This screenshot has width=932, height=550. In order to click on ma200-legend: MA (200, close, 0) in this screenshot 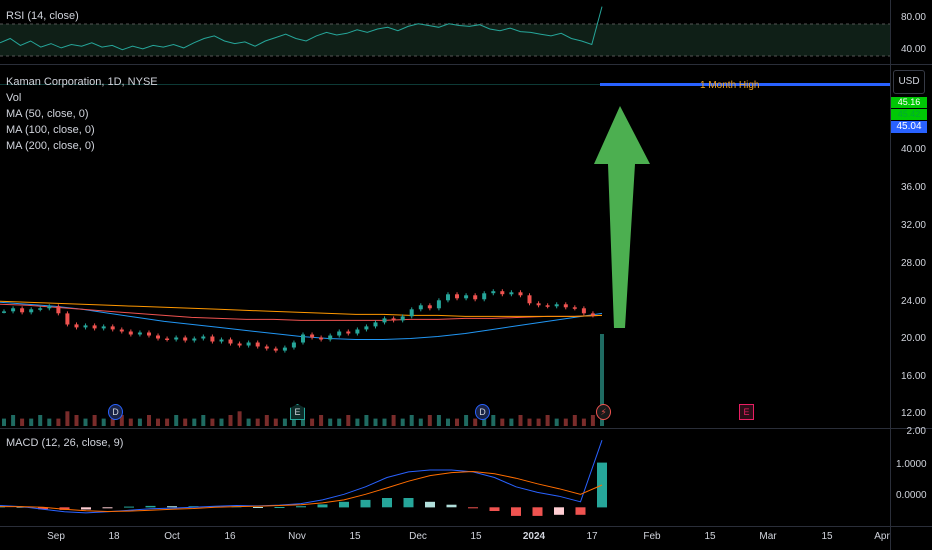, I will do `click(50, 146)`.